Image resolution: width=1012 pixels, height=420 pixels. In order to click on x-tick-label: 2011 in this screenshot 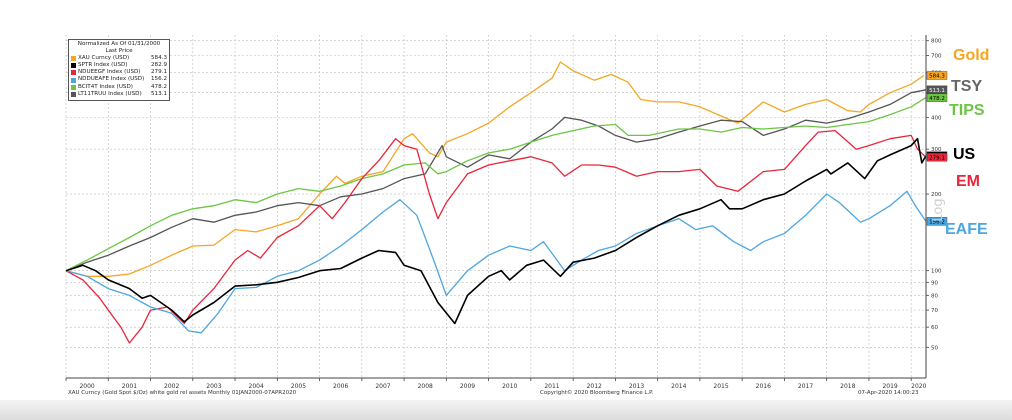, I will do `click(551, 386)`.